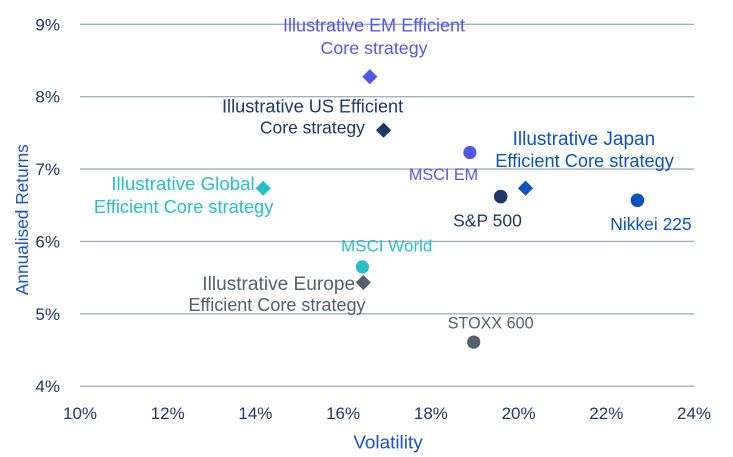 The height and width of the screenshot is (457, 733). What do you see at coordinates (182, 183) in the screenshot?
I see `svg-text: Illustrative Global` at bounding box center [182, 183].